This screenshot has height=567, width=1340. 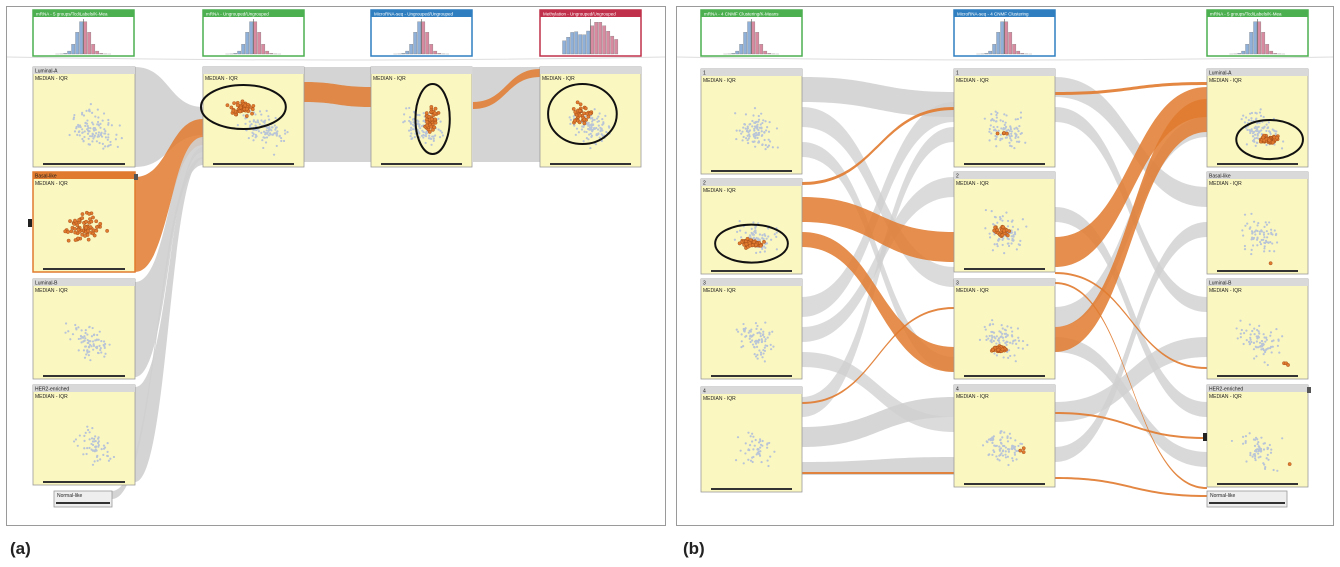 I want to click on brick-header, so click(x=751, y=72).